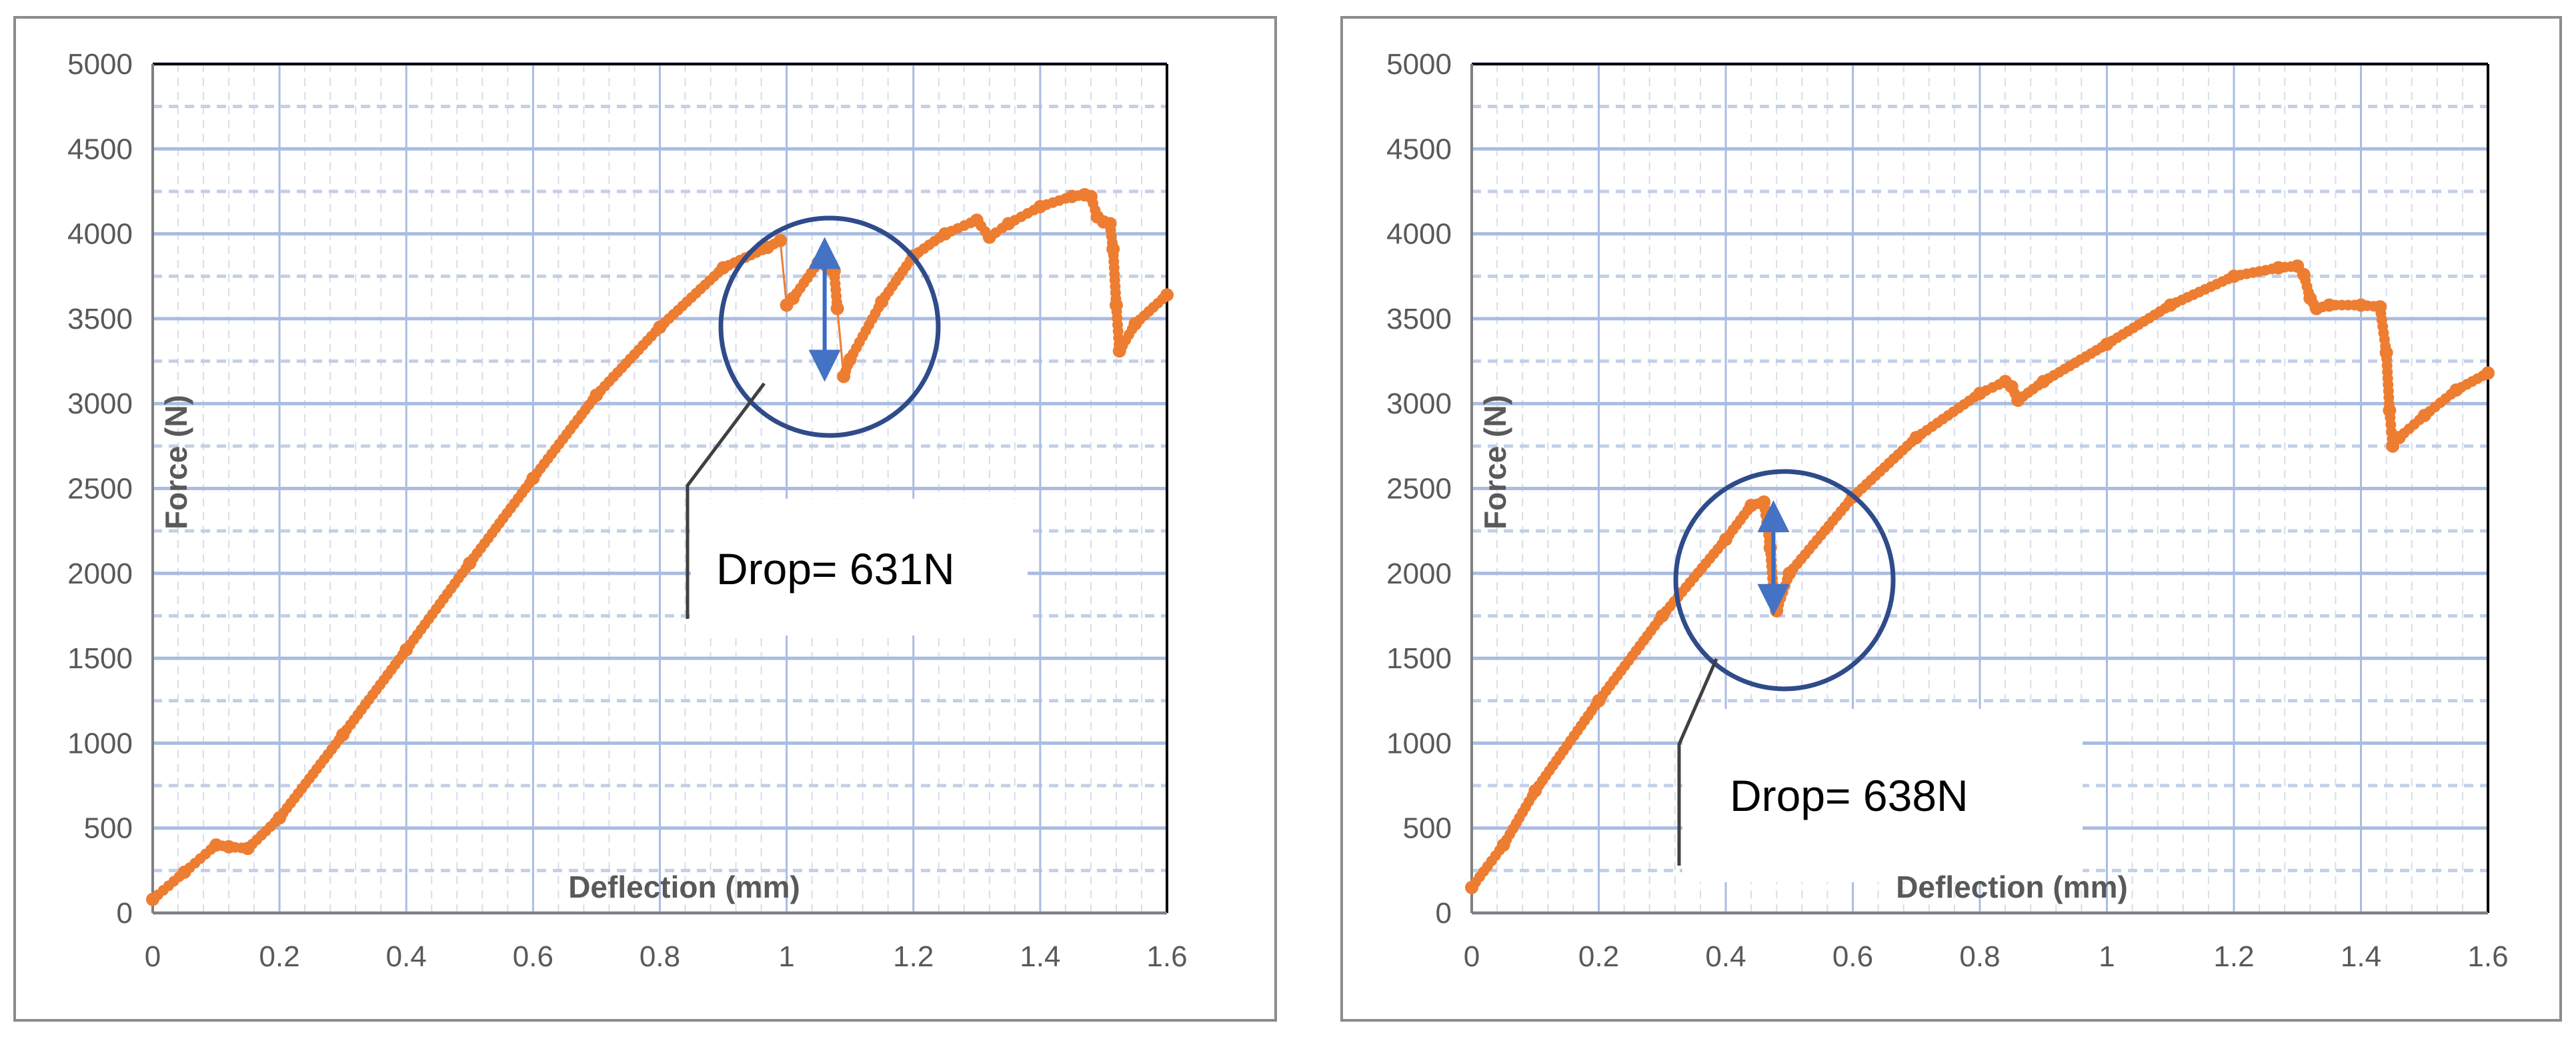  I want to click on callout-box, so click(859, 567).